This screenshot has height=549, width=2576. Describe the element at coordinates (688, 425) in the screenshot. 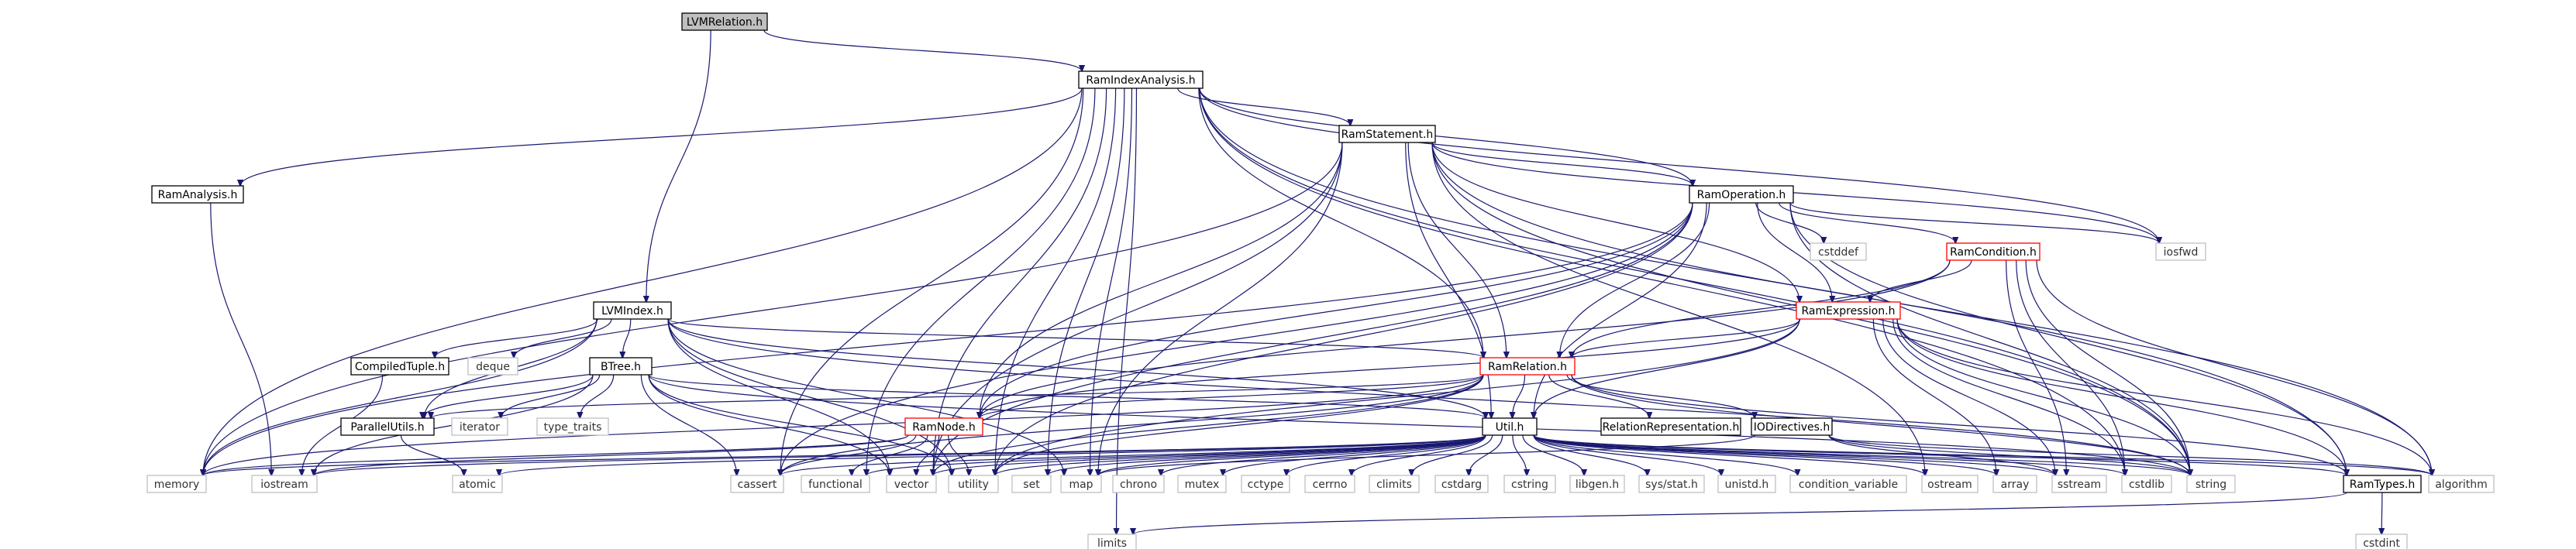

I see `edge-BTree_h-to-cassert` at that location.